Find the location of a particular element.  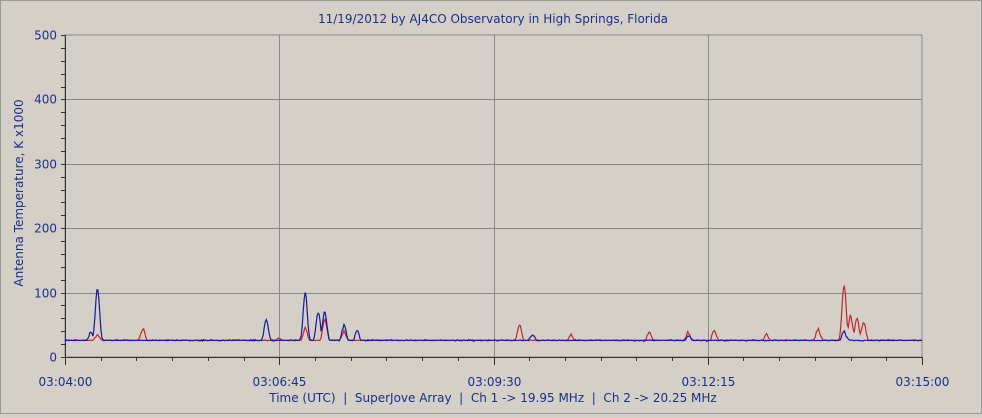

x-tick-label: 03:15:00 is located at coordinates (923, 382).